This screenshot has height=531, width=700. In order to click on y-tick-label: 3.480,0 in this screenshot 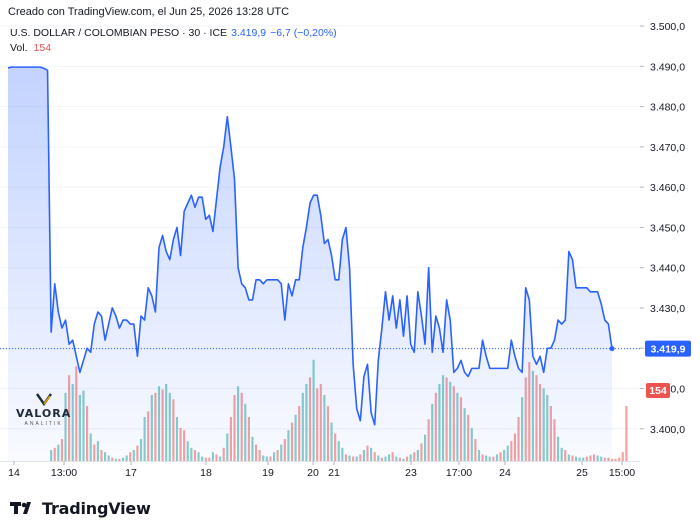, I will do `click(667, 108)`.